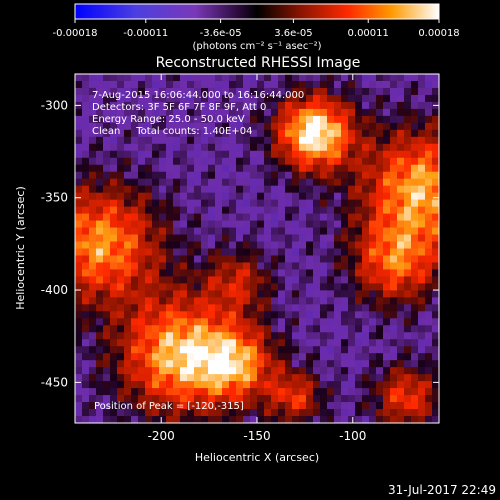  What do you see at coordinates (54, 290) in the screenshot?
I see `y-tick-label: -400` at bounding box center [54, 290].